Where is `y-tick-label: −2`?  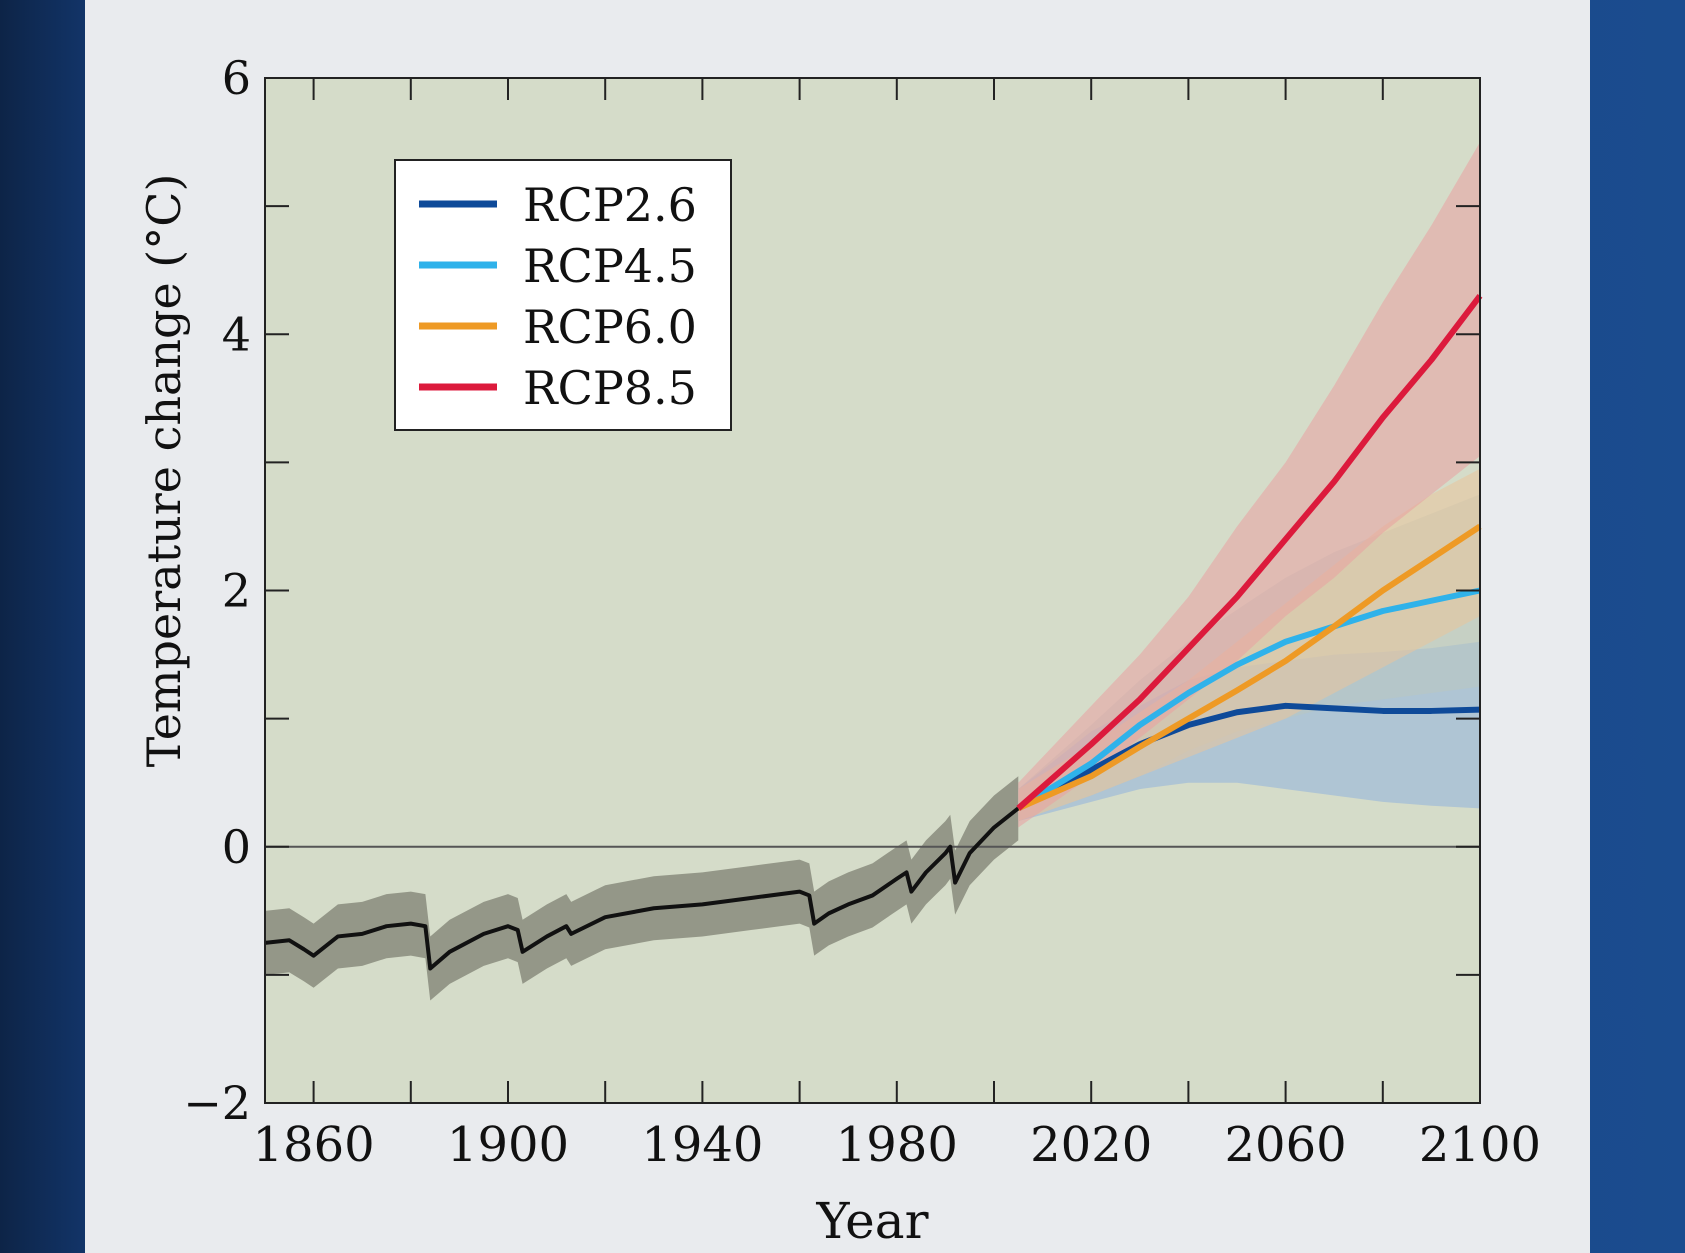
y-tick-label: −2 is located at coordinates (217, 1103).